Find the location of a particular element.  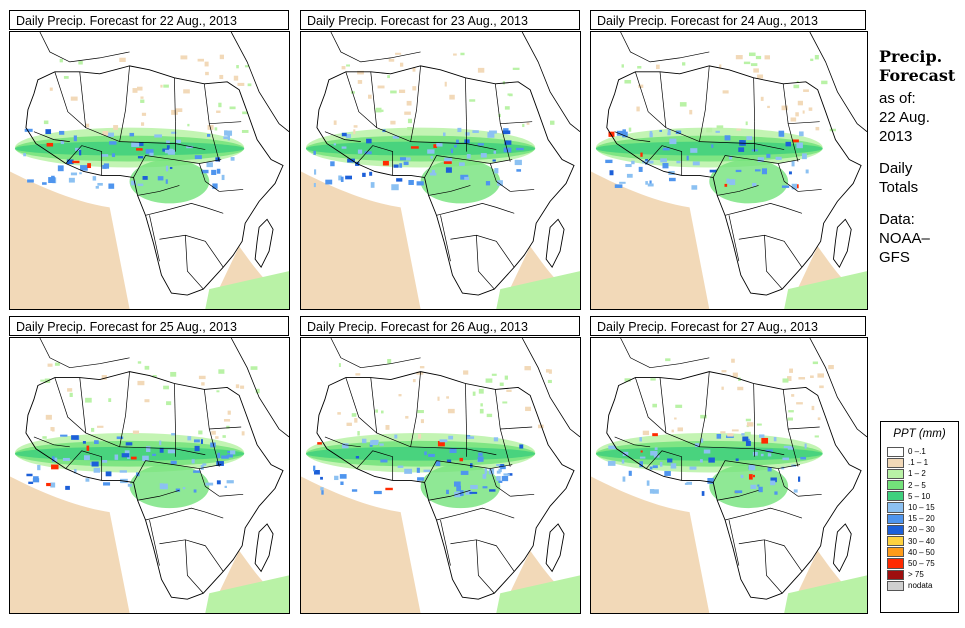

legend-row: 2 – 5 is located at coordinates (919, 485).